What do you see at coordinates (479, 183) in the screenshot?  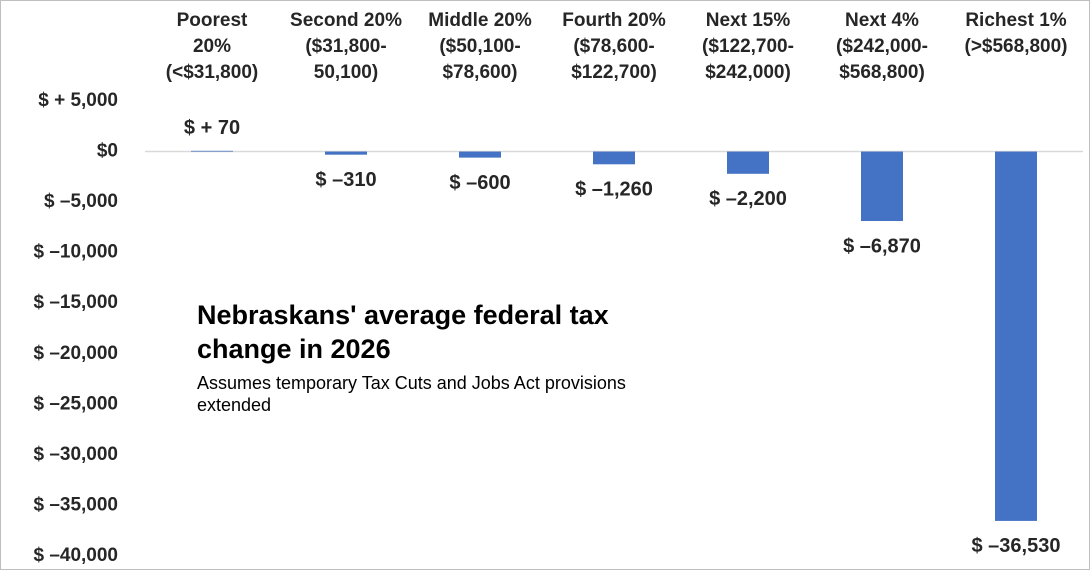 I see `data-label: $ –600` at bounding box center [479, 183].